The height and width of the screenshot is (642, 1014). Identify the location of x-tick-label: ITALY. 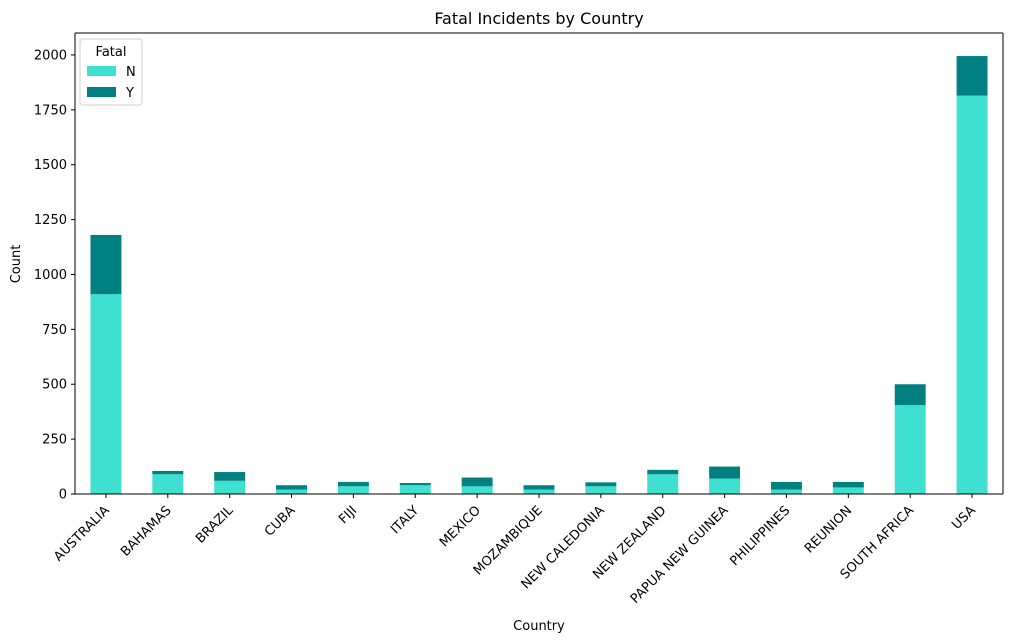
(405, 520).